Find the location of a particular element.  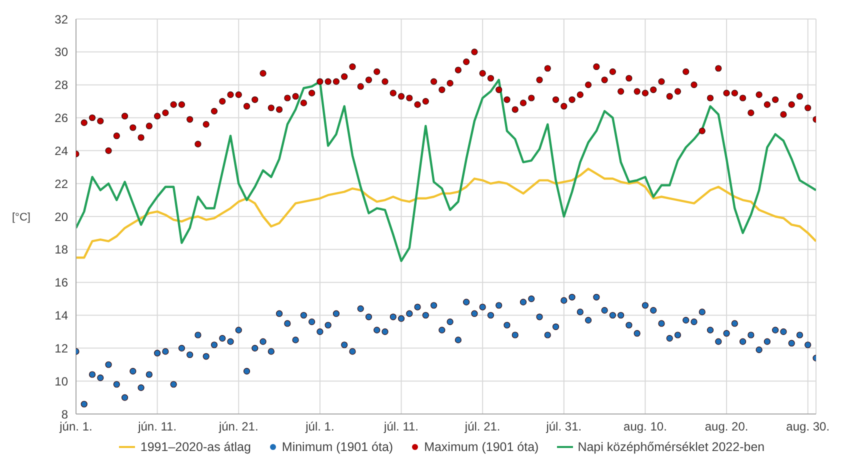

y-axis-title: [°C] is located at coordinates (21, 218).